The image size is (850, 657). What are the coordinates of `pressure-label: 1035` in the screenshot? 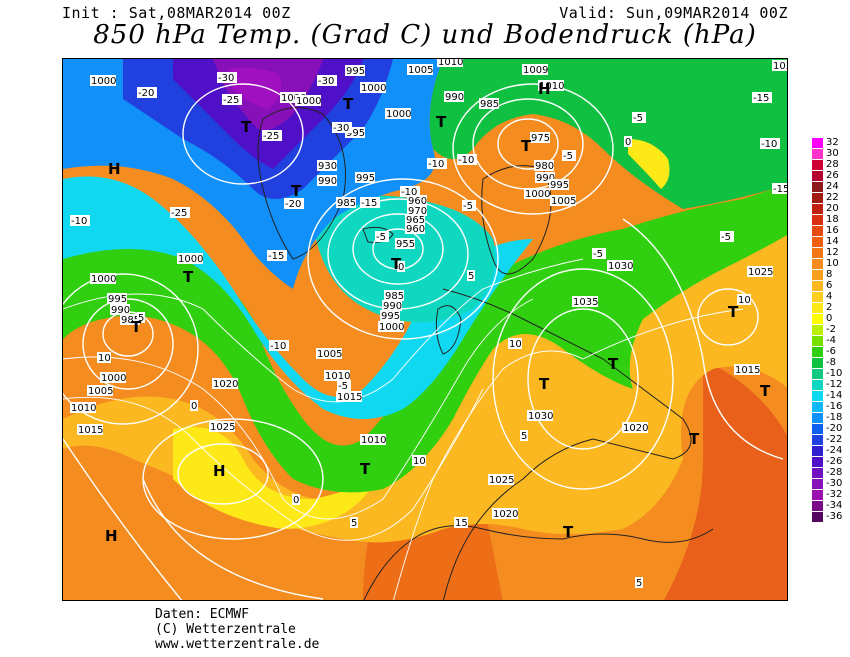 It's located at (585, 302).